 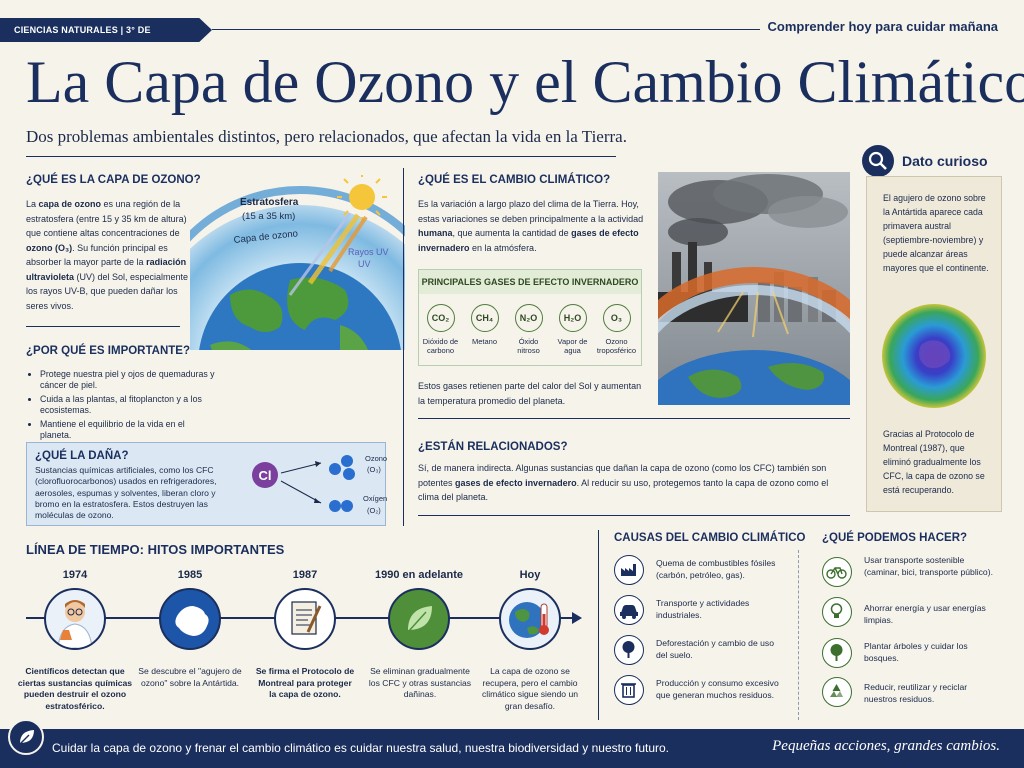 I want to click on column-divider, so click(x=403, y=347).